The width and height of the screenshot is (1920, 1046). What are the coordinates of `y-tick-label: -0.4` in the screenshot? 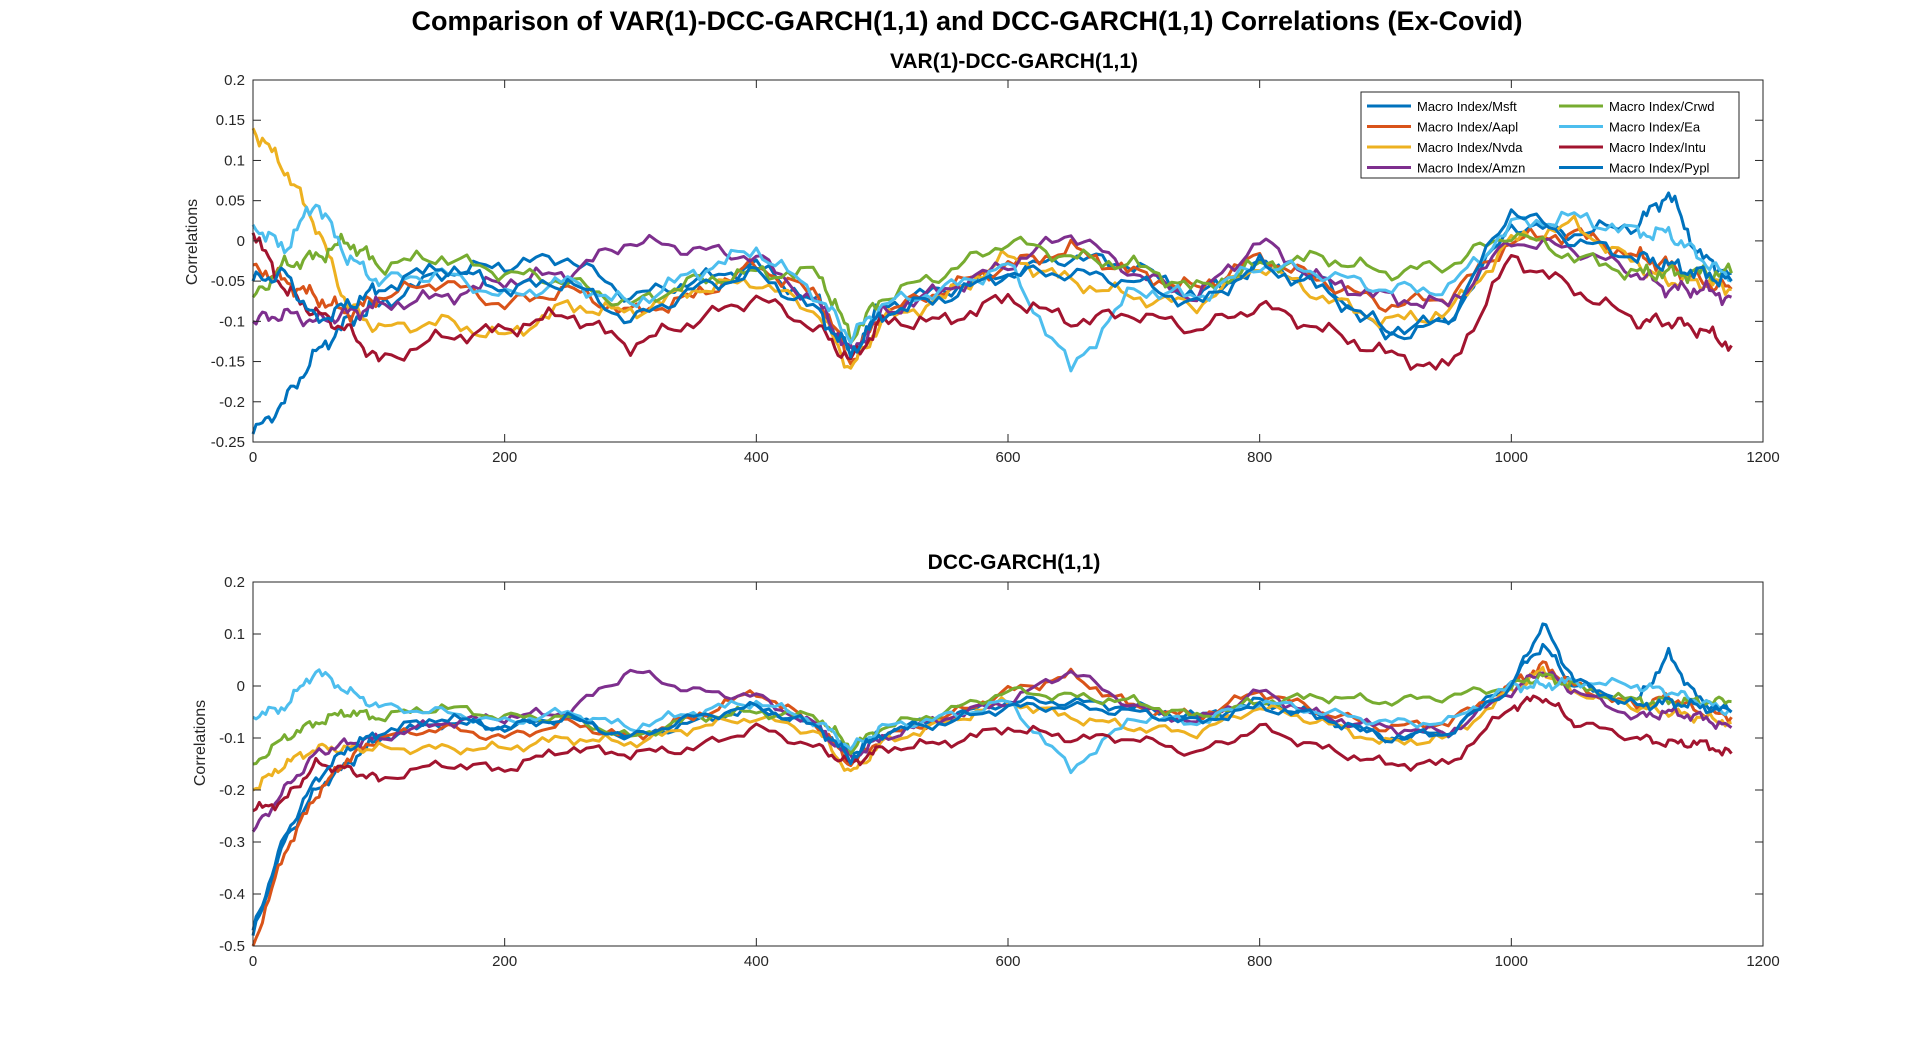 It's located at (232, 894).